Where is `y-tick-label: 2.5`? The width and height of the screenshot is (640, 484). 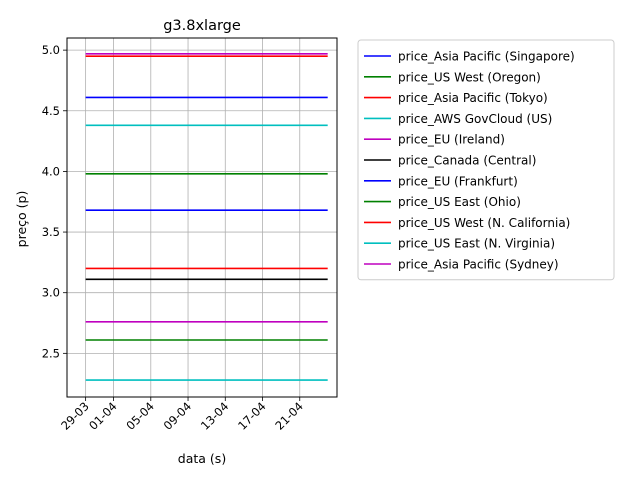 y-tick-label: 2.5 is located at coordinates (51, 353).